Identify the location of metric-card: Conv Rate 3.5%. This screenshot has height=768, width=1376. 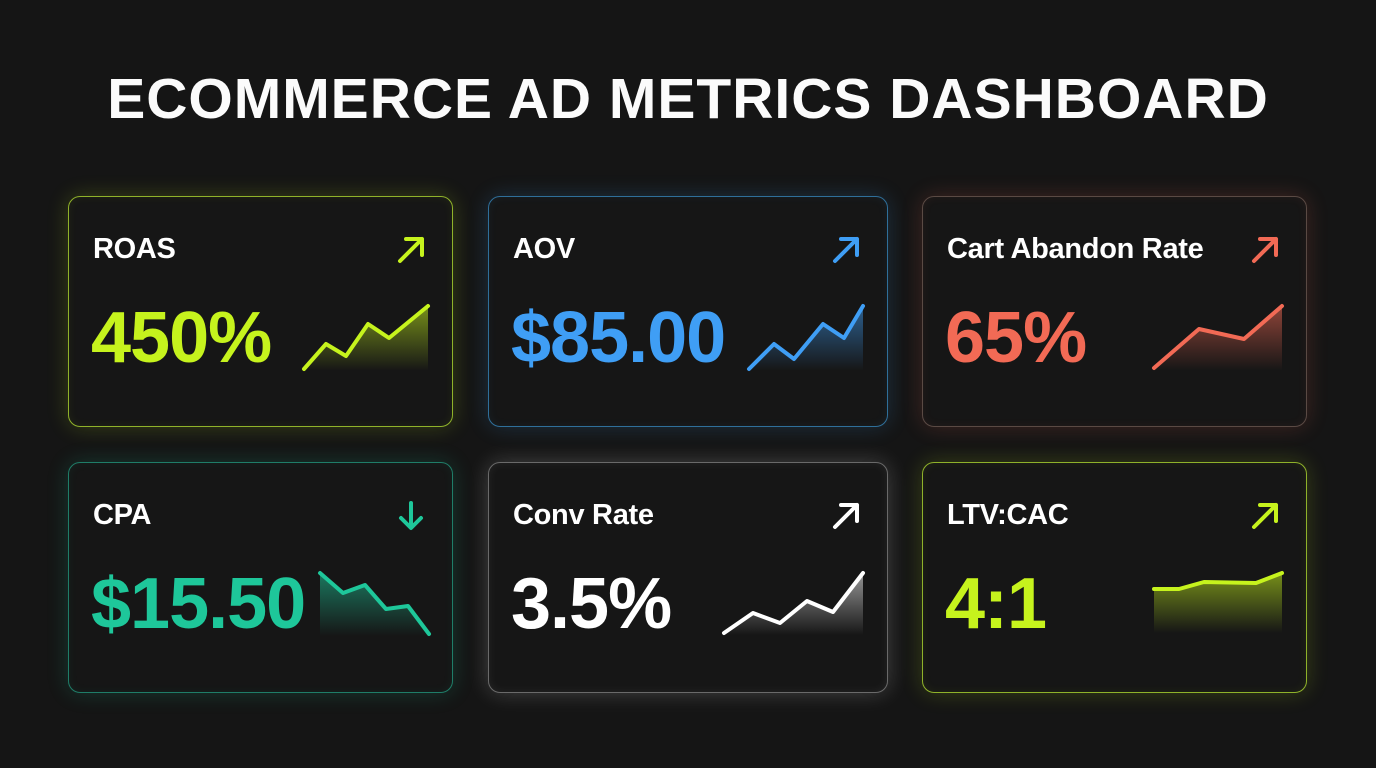
(688, 577).